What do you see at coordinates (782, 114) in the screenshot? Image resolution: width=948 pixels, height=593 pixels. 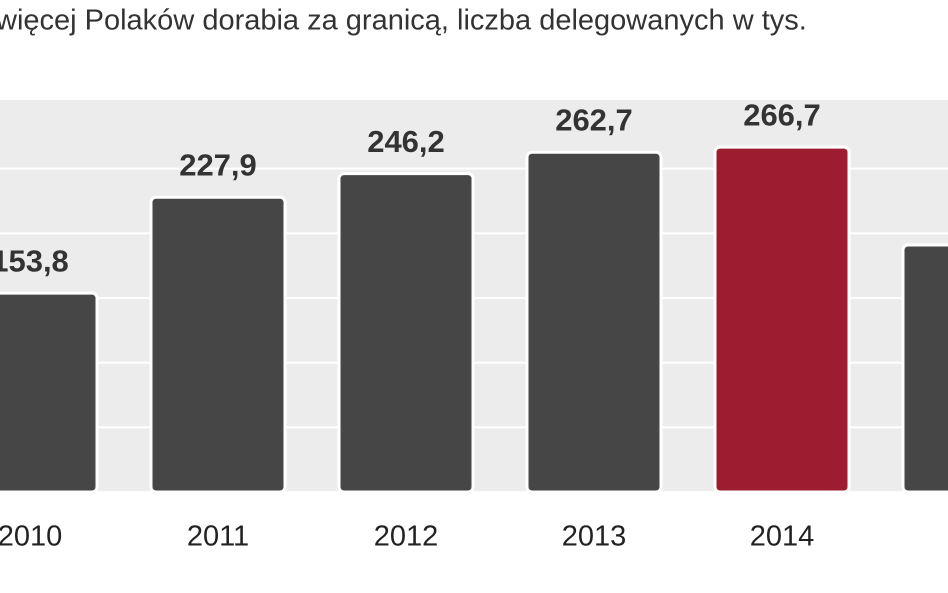 I see `value-label: 266,7` at bounding box center [782, 114].